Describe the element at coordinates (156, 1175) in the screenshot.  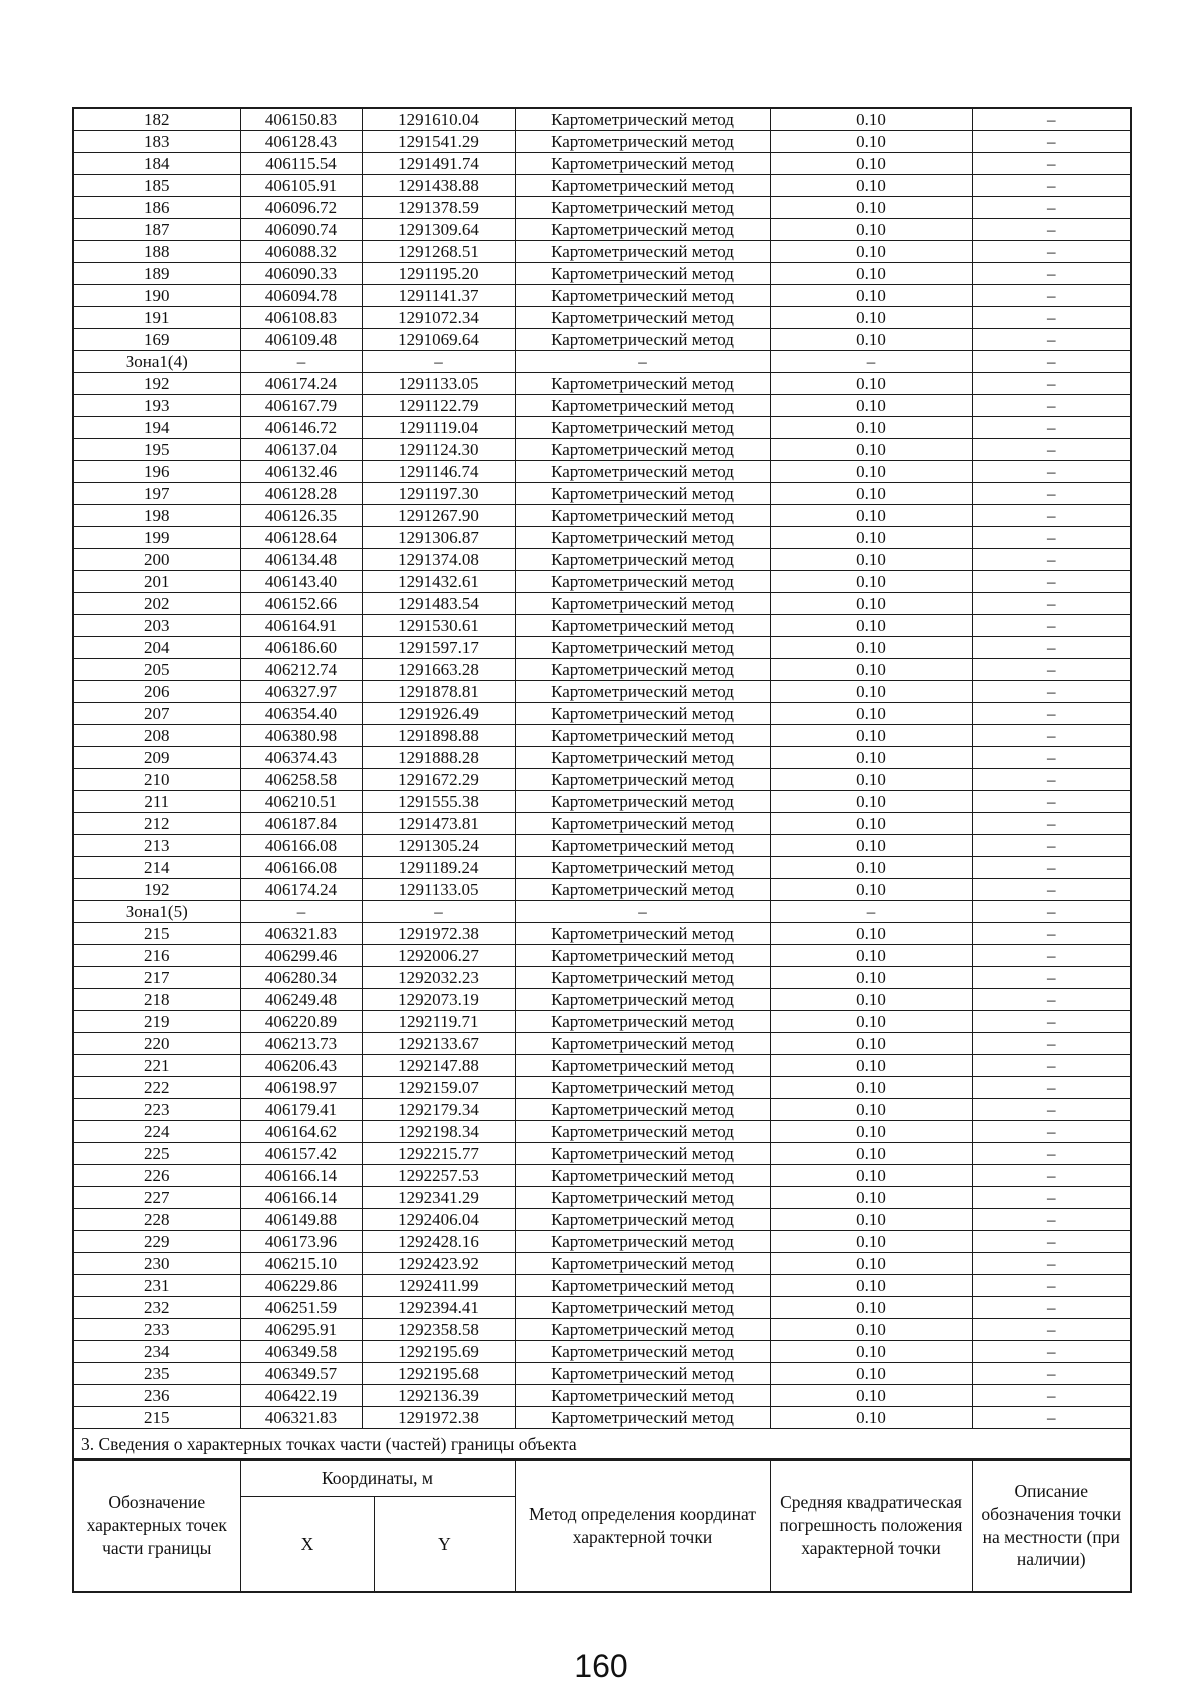
I see `cell-point-number: 226` at that location.